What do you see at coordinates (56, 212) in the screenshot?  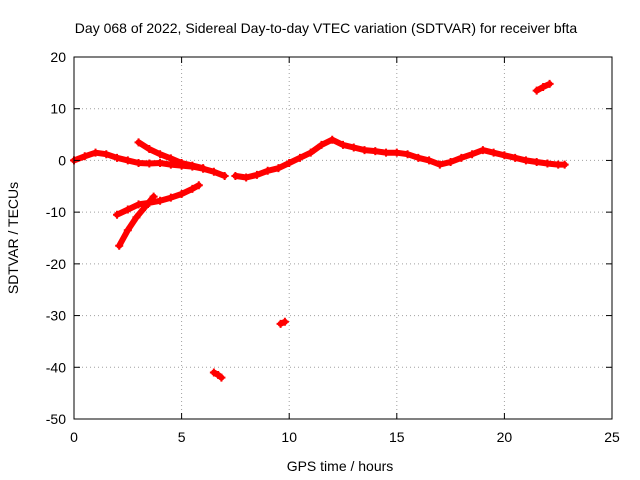 I see `y-tick-label: -10` at bounding box center [56, 212].